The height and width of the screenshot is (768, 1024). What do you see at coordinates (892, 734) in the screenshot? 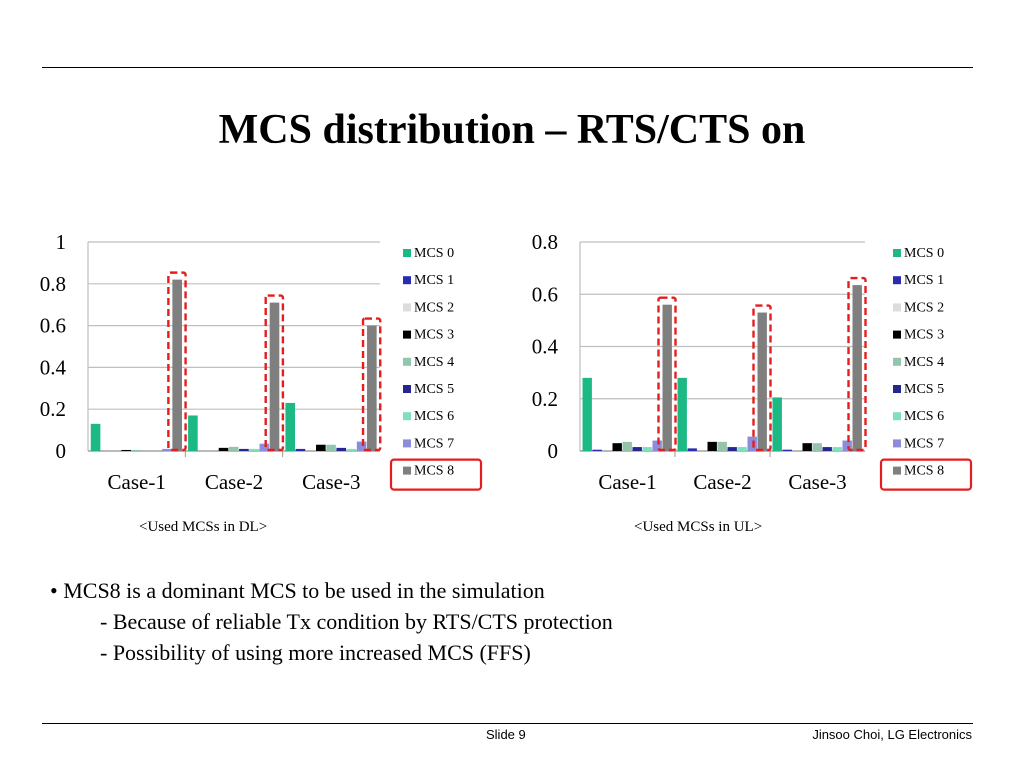
I see `footer-author: Jinsoo Choi, LG Electronics` at bounding box center [892, 734].